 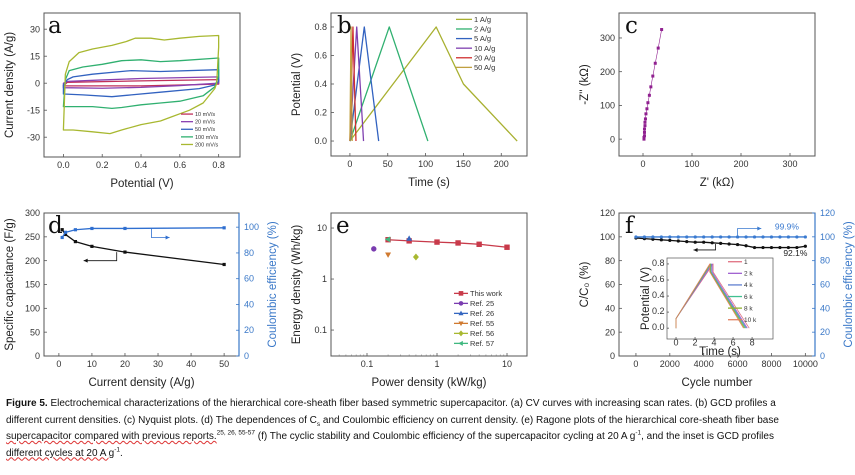 What do you see at coordinates (827, 213) in the screenshot?
I see `y2-tick-label: 120` at bounding box center [827, 213].